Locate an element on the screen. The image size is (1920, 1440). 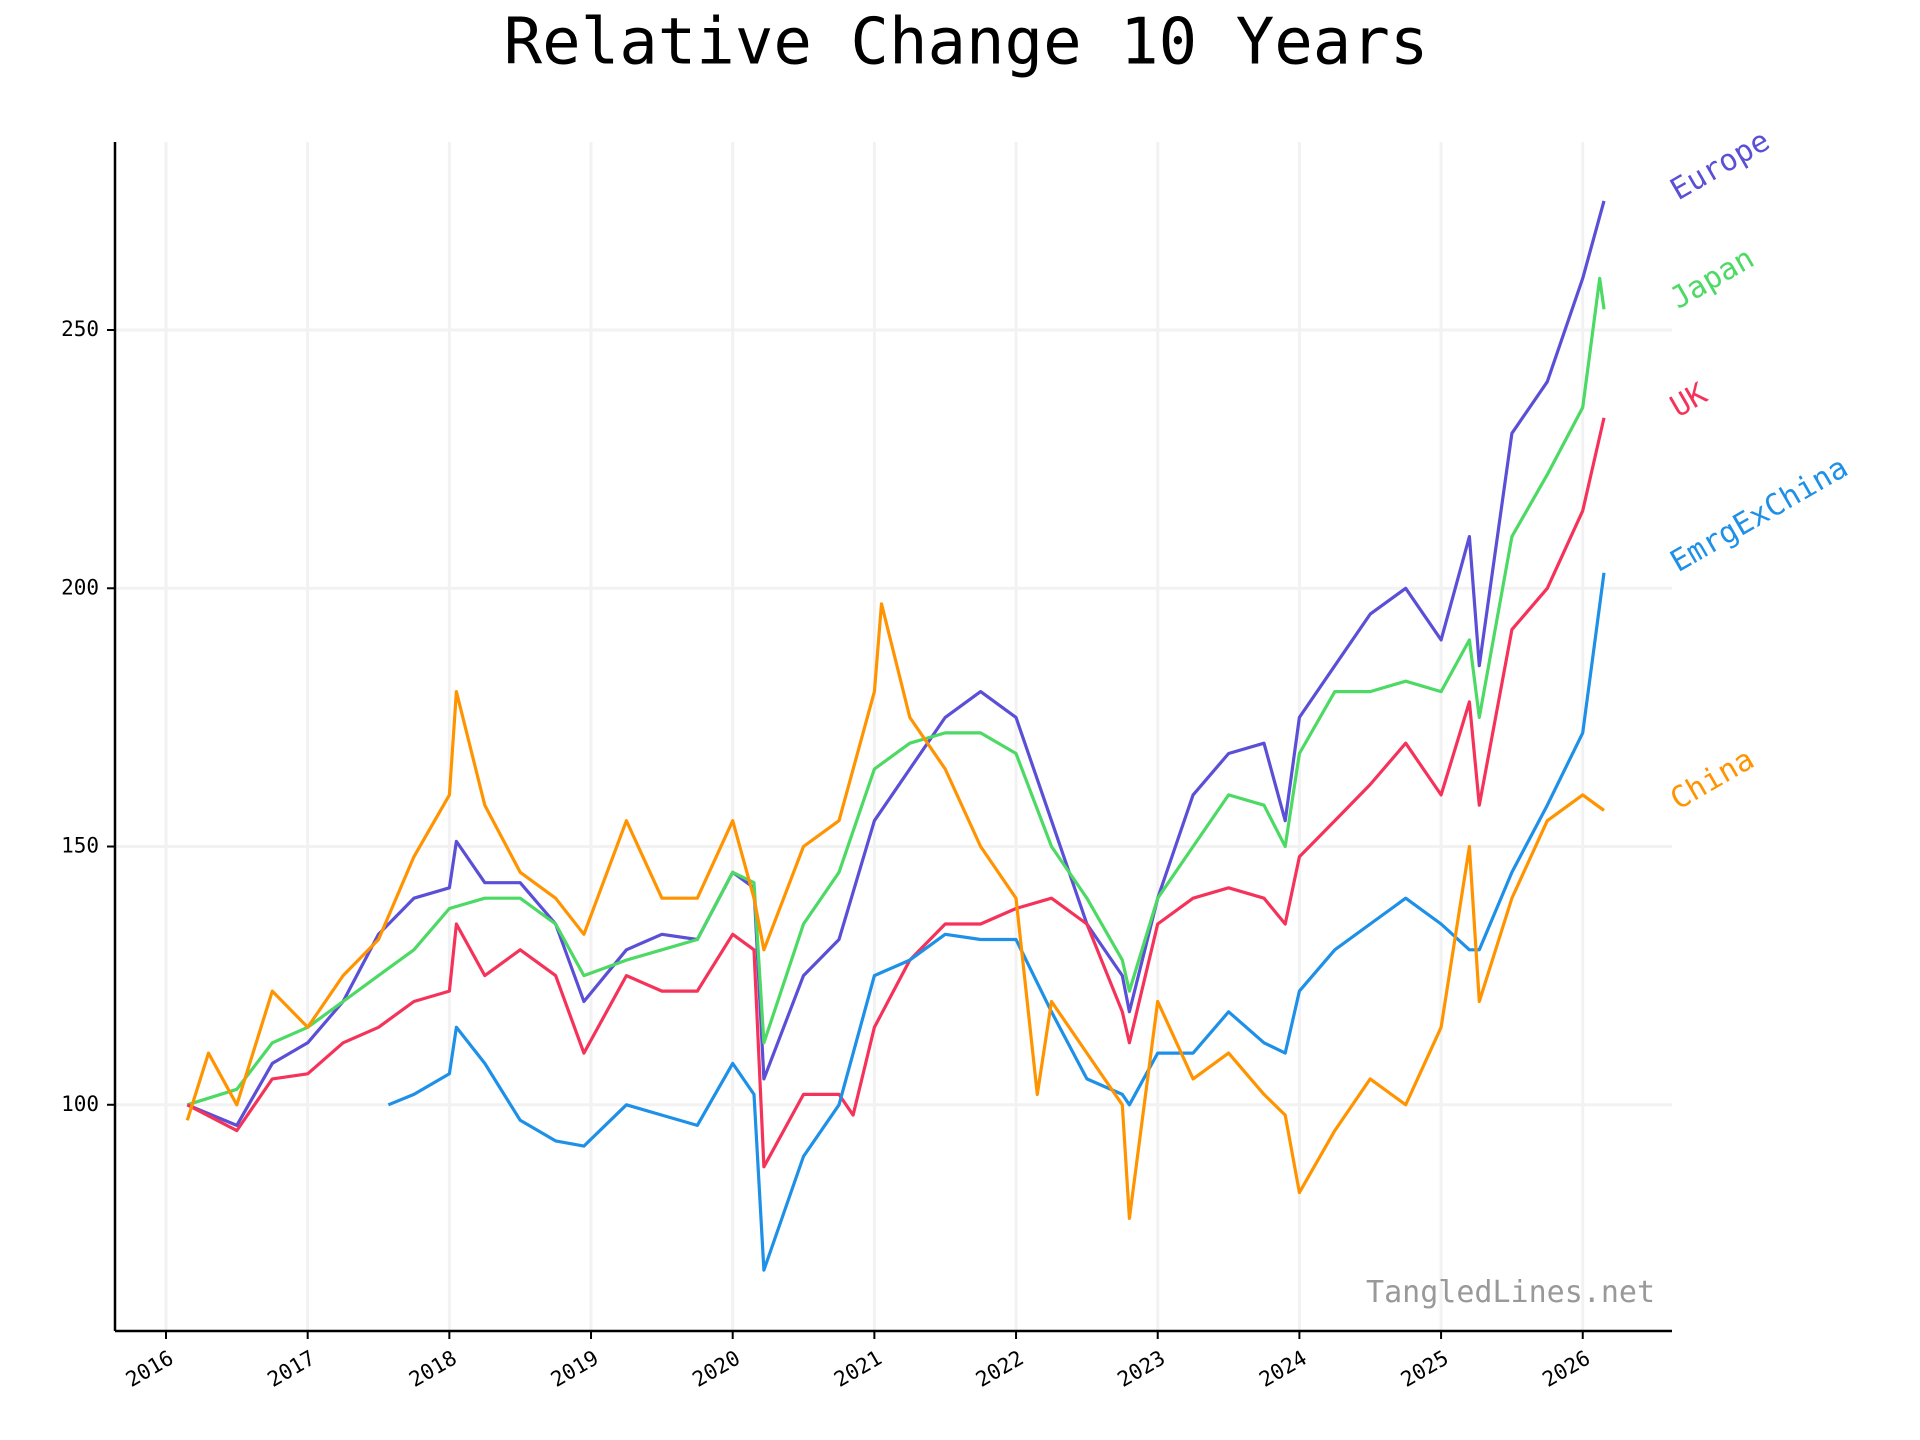
y-tick-label: 250 is located at coordinates (80, 329).